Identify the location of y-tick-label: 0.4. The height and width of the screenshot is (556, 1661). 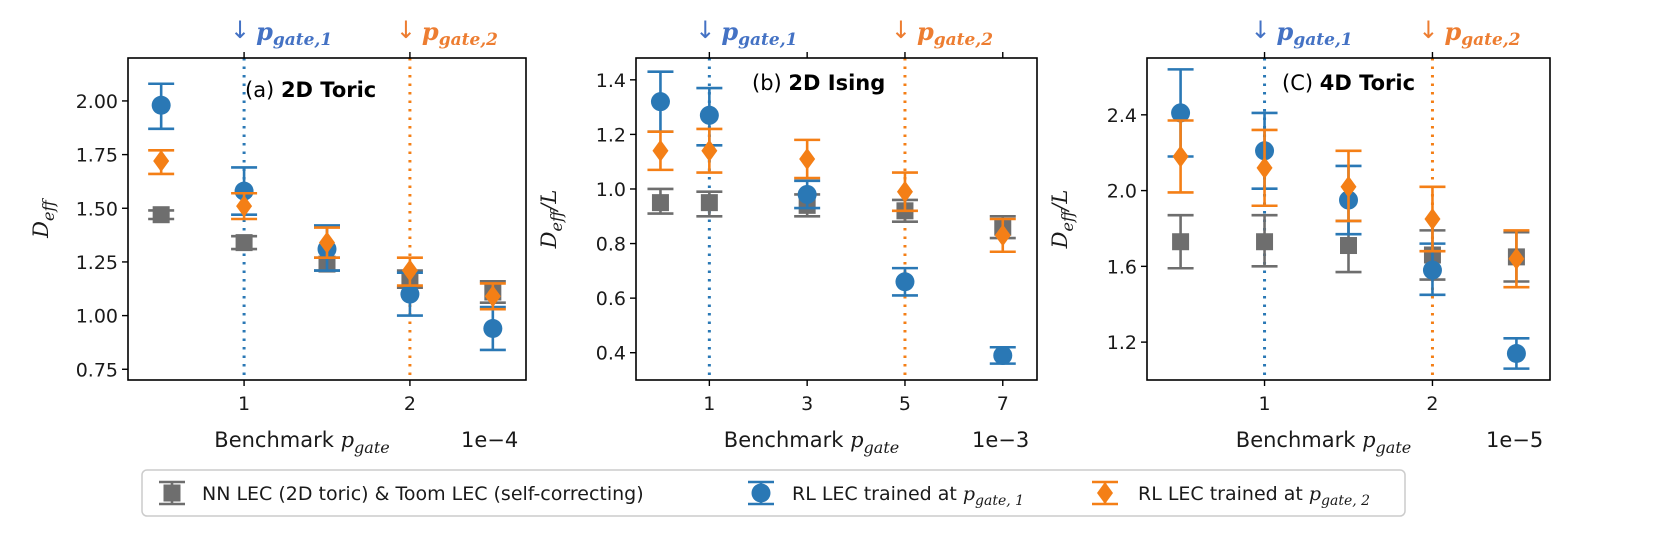
(611, 354).